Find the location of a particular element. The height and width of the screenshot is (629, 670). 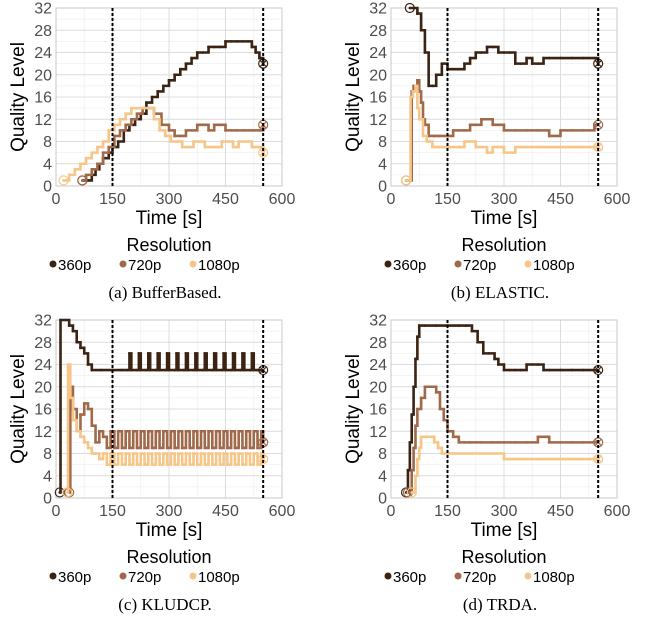

series-360p is located at coordinates (504, 45).